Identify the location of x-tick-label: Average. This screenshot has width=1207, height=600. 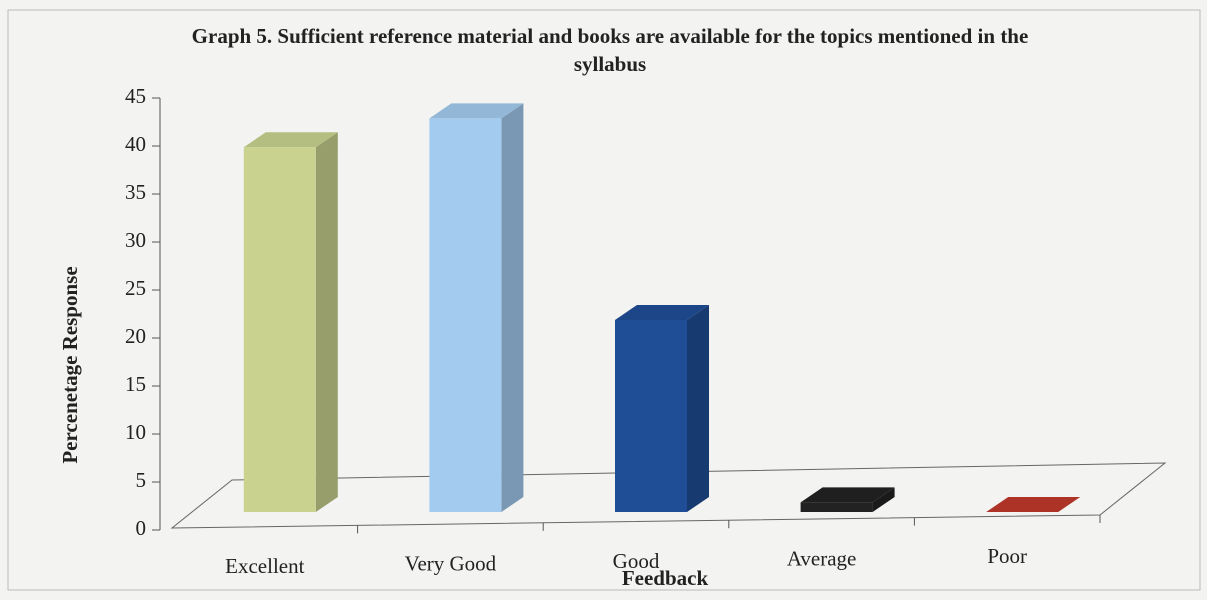
(822, 558).